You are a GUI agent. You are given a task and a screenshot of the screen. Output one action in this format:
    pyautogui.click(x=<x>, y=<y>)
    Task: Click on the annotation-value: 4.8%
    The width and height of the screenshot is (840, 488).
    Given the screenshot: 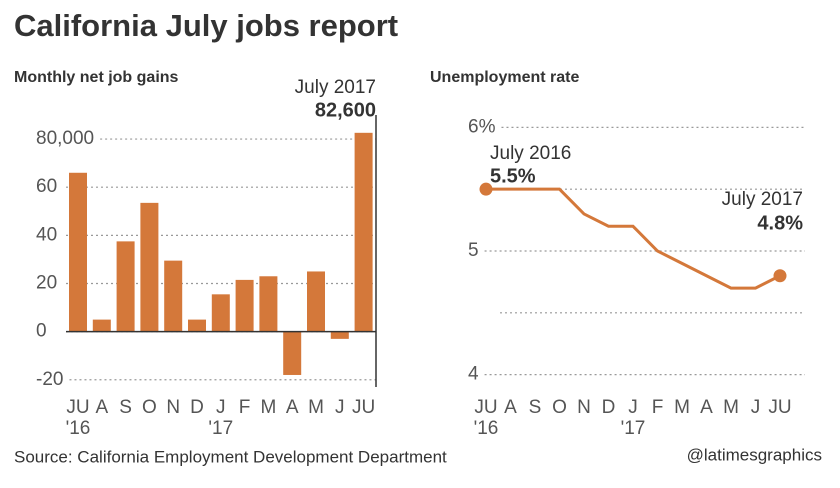 What is the action you would take?
    pyautogui.click(x=780, y=223)
    